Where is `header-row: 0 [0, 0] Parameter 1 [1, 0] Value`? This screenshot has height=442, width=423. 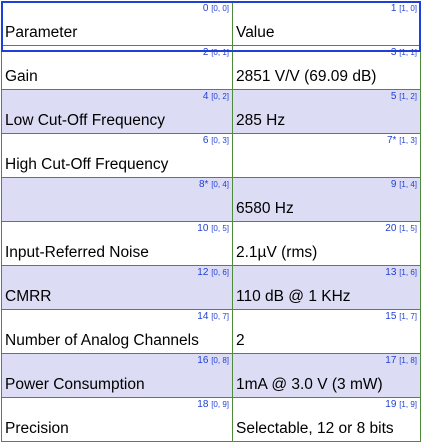
header-row: 0 [0, 0] Parameter 1 [1, 0] Value is located at coordinates (211, 23).